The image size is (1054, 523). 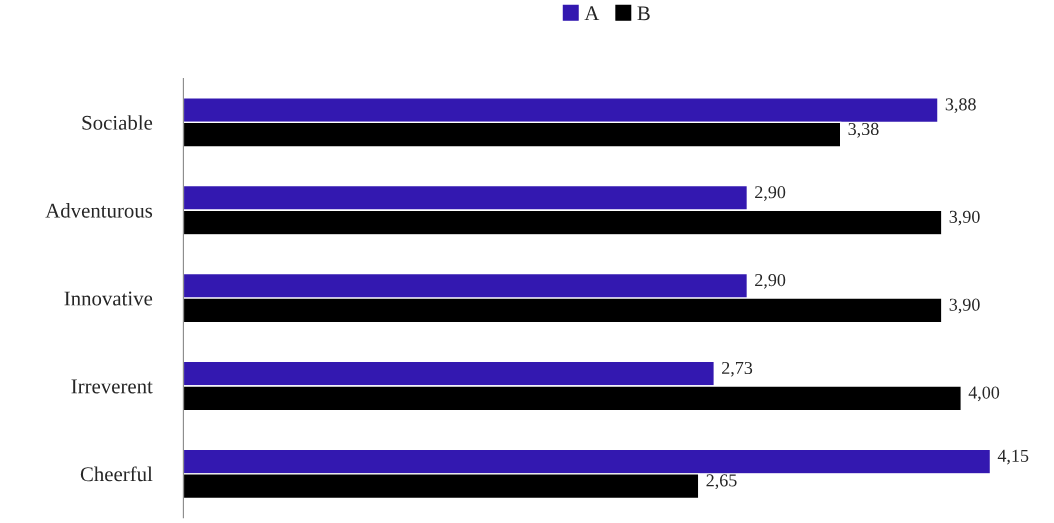 What do you see at coordinates (721, 482) in the screenshot?
I see `data-label: 2,65` at bounding box center [721, 482].